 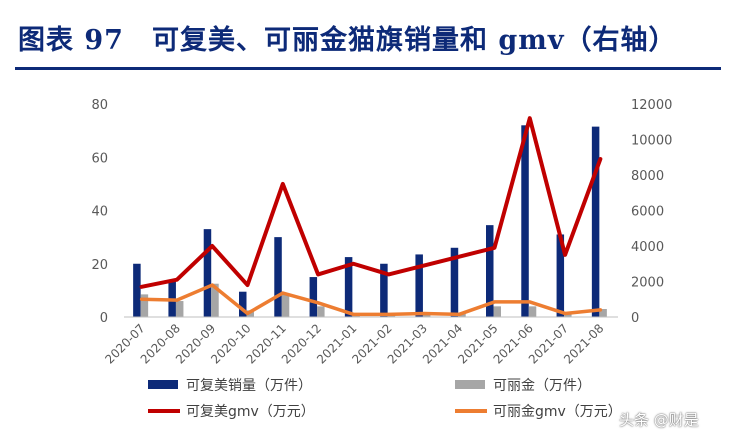 What do you see at coordinates (557, 412) in the screenshot?
I see `legend-kelijin-gmv-label: 可丽金gmv（万元）` at bounding box center [557, 412].